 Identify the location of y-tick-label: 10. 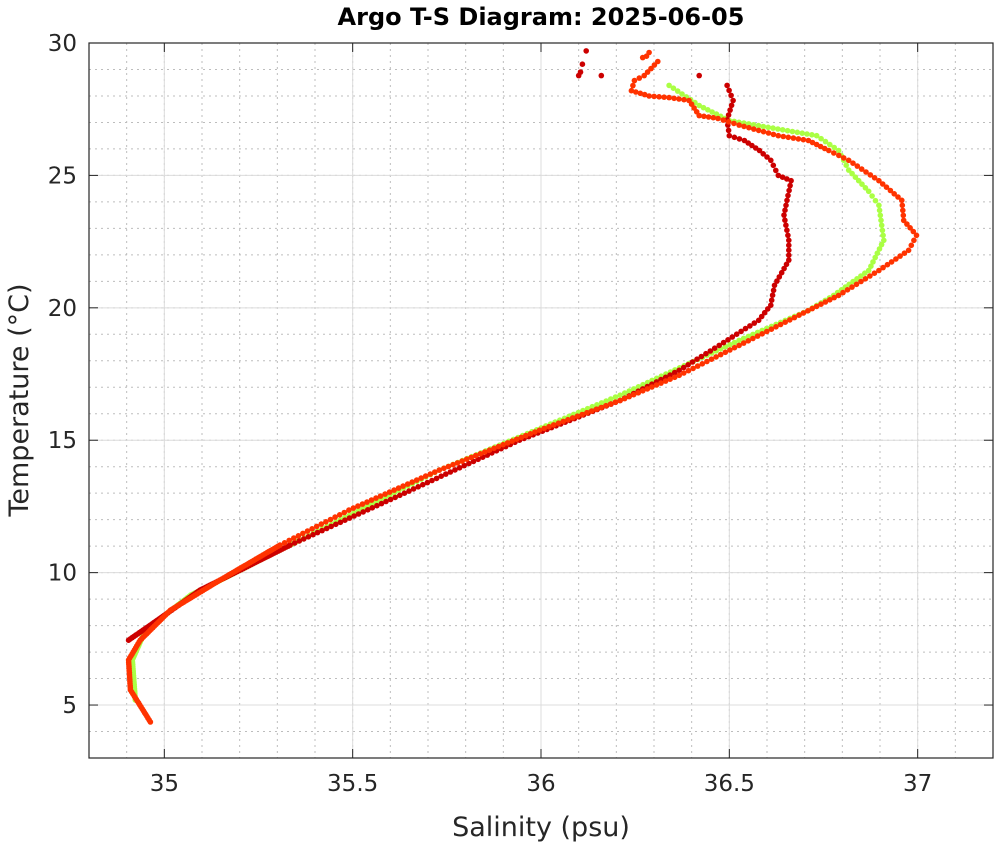
(62, 574).